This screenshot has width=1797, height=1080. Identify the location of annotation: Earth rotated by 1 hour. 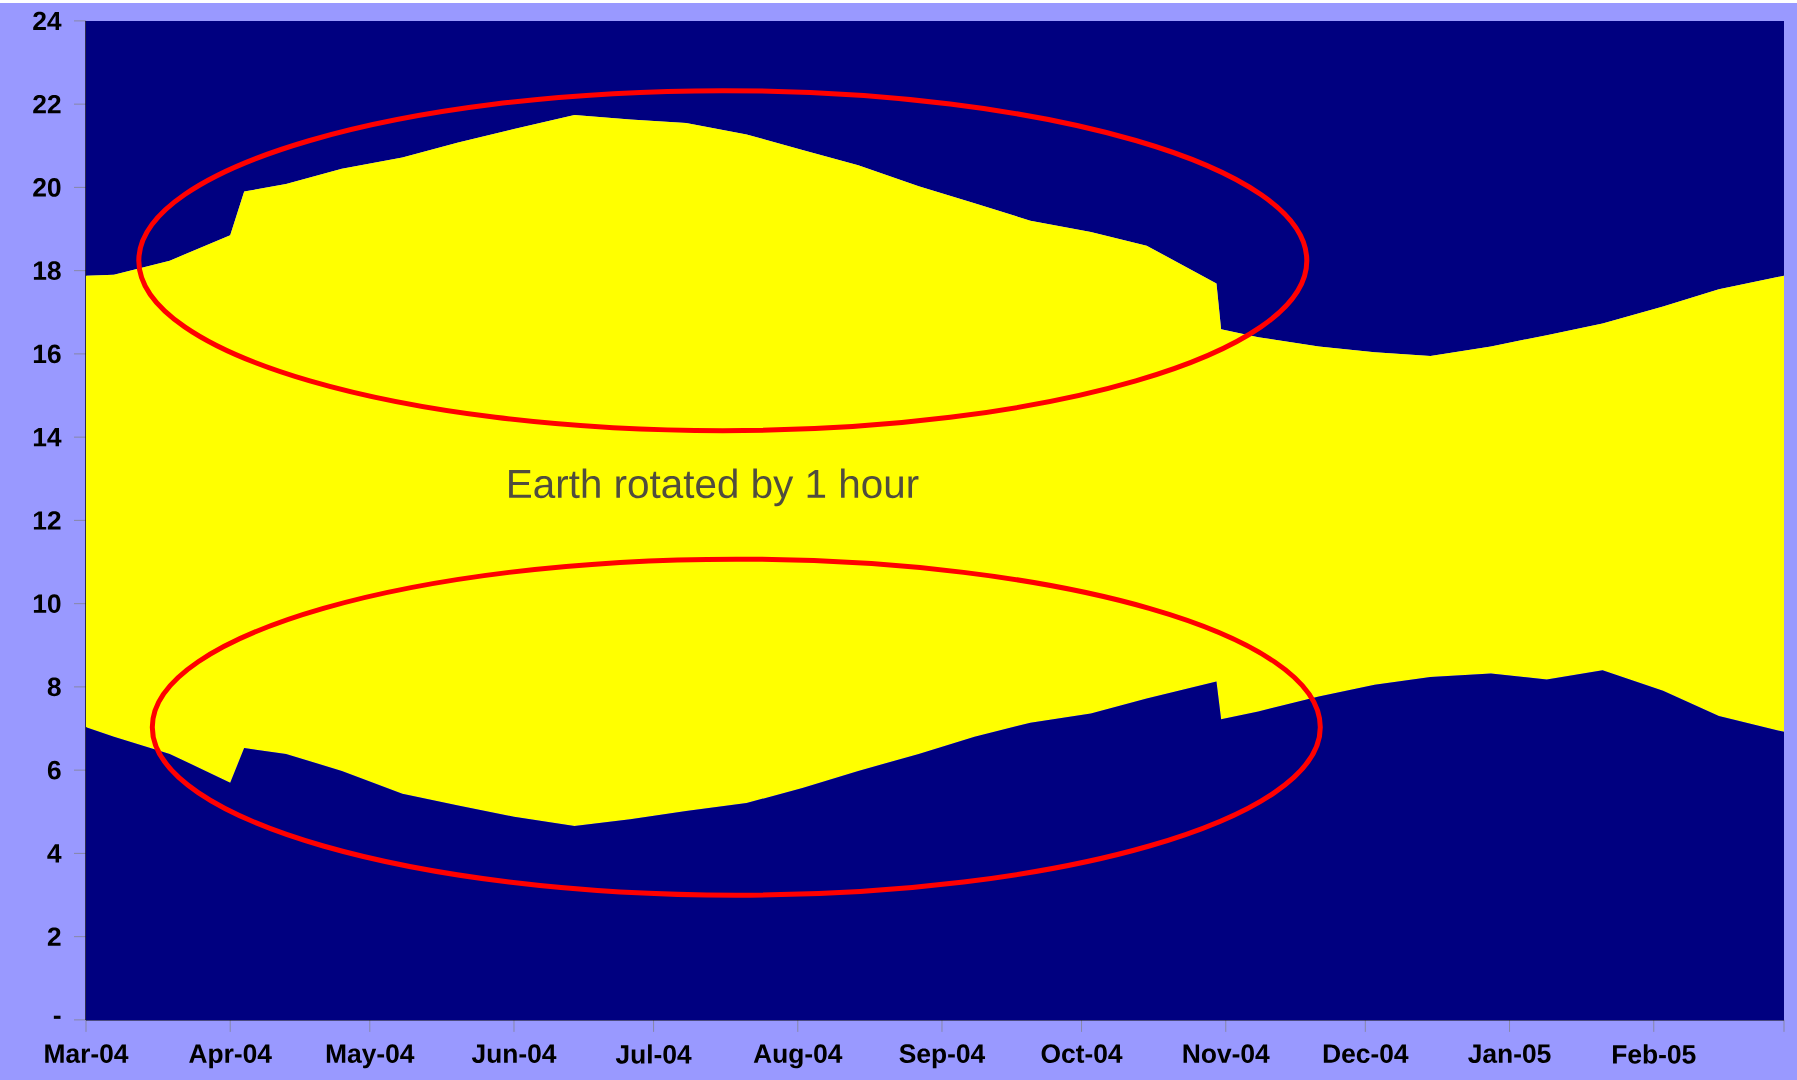
(714, 487).